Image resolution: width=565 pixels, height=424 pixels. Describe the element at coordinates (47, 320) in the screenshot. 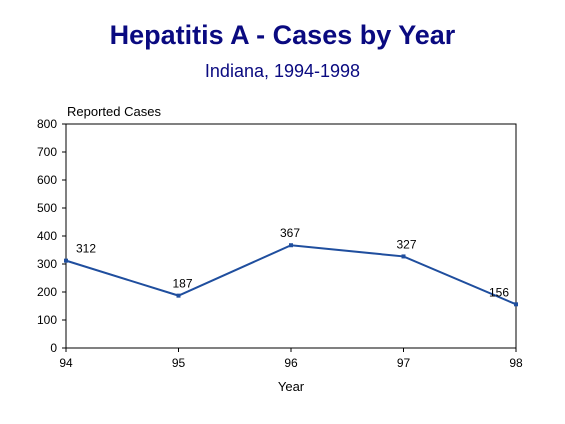

I see `y-tick-label: 100` at that location.